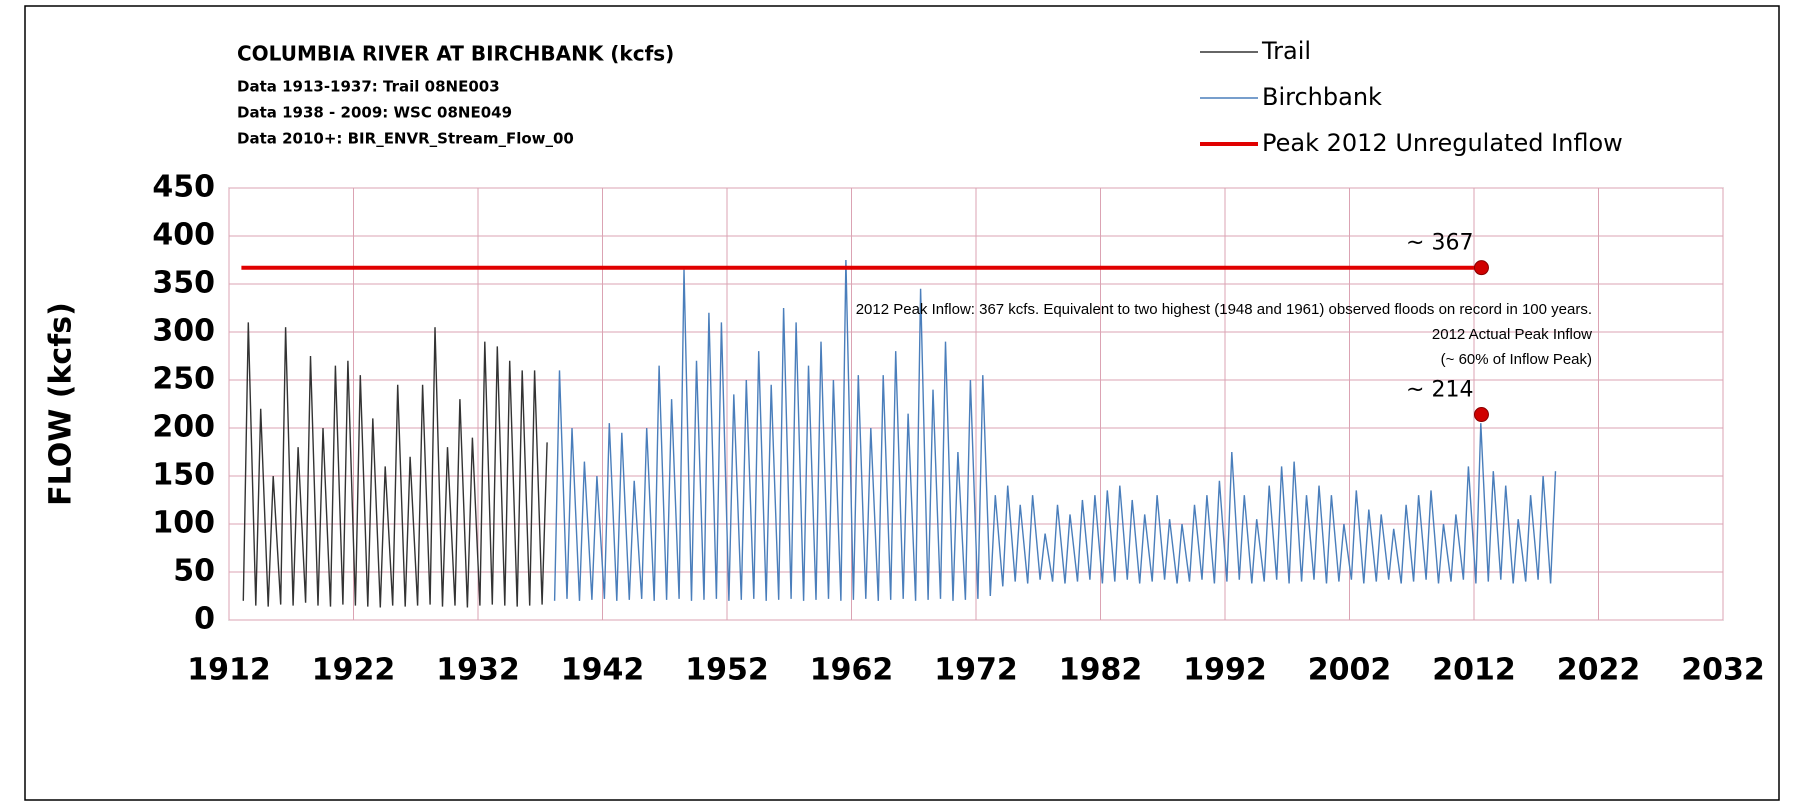 The height and width of the screenshot is (802, 1801). I want to click on x-tick-label: 1912, so click(229, 670).